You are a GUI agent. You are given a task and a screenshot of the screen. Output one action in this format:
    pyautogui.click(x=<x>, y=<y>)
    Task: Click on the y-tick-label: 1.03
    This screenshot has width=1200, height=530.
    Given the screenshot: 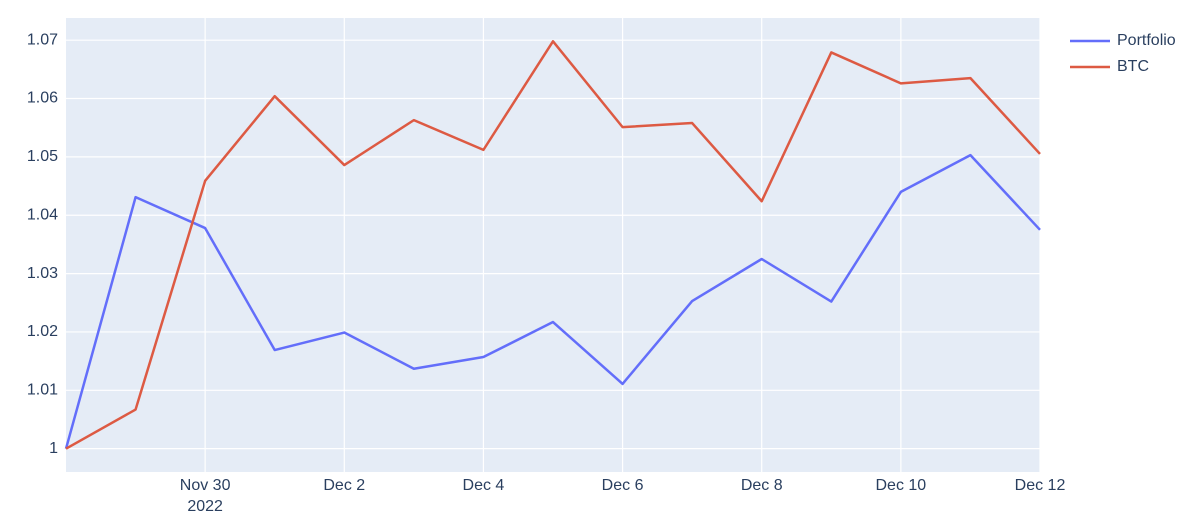 What is the action you would take?
    pyautogui.click(x=42, y=273)
    